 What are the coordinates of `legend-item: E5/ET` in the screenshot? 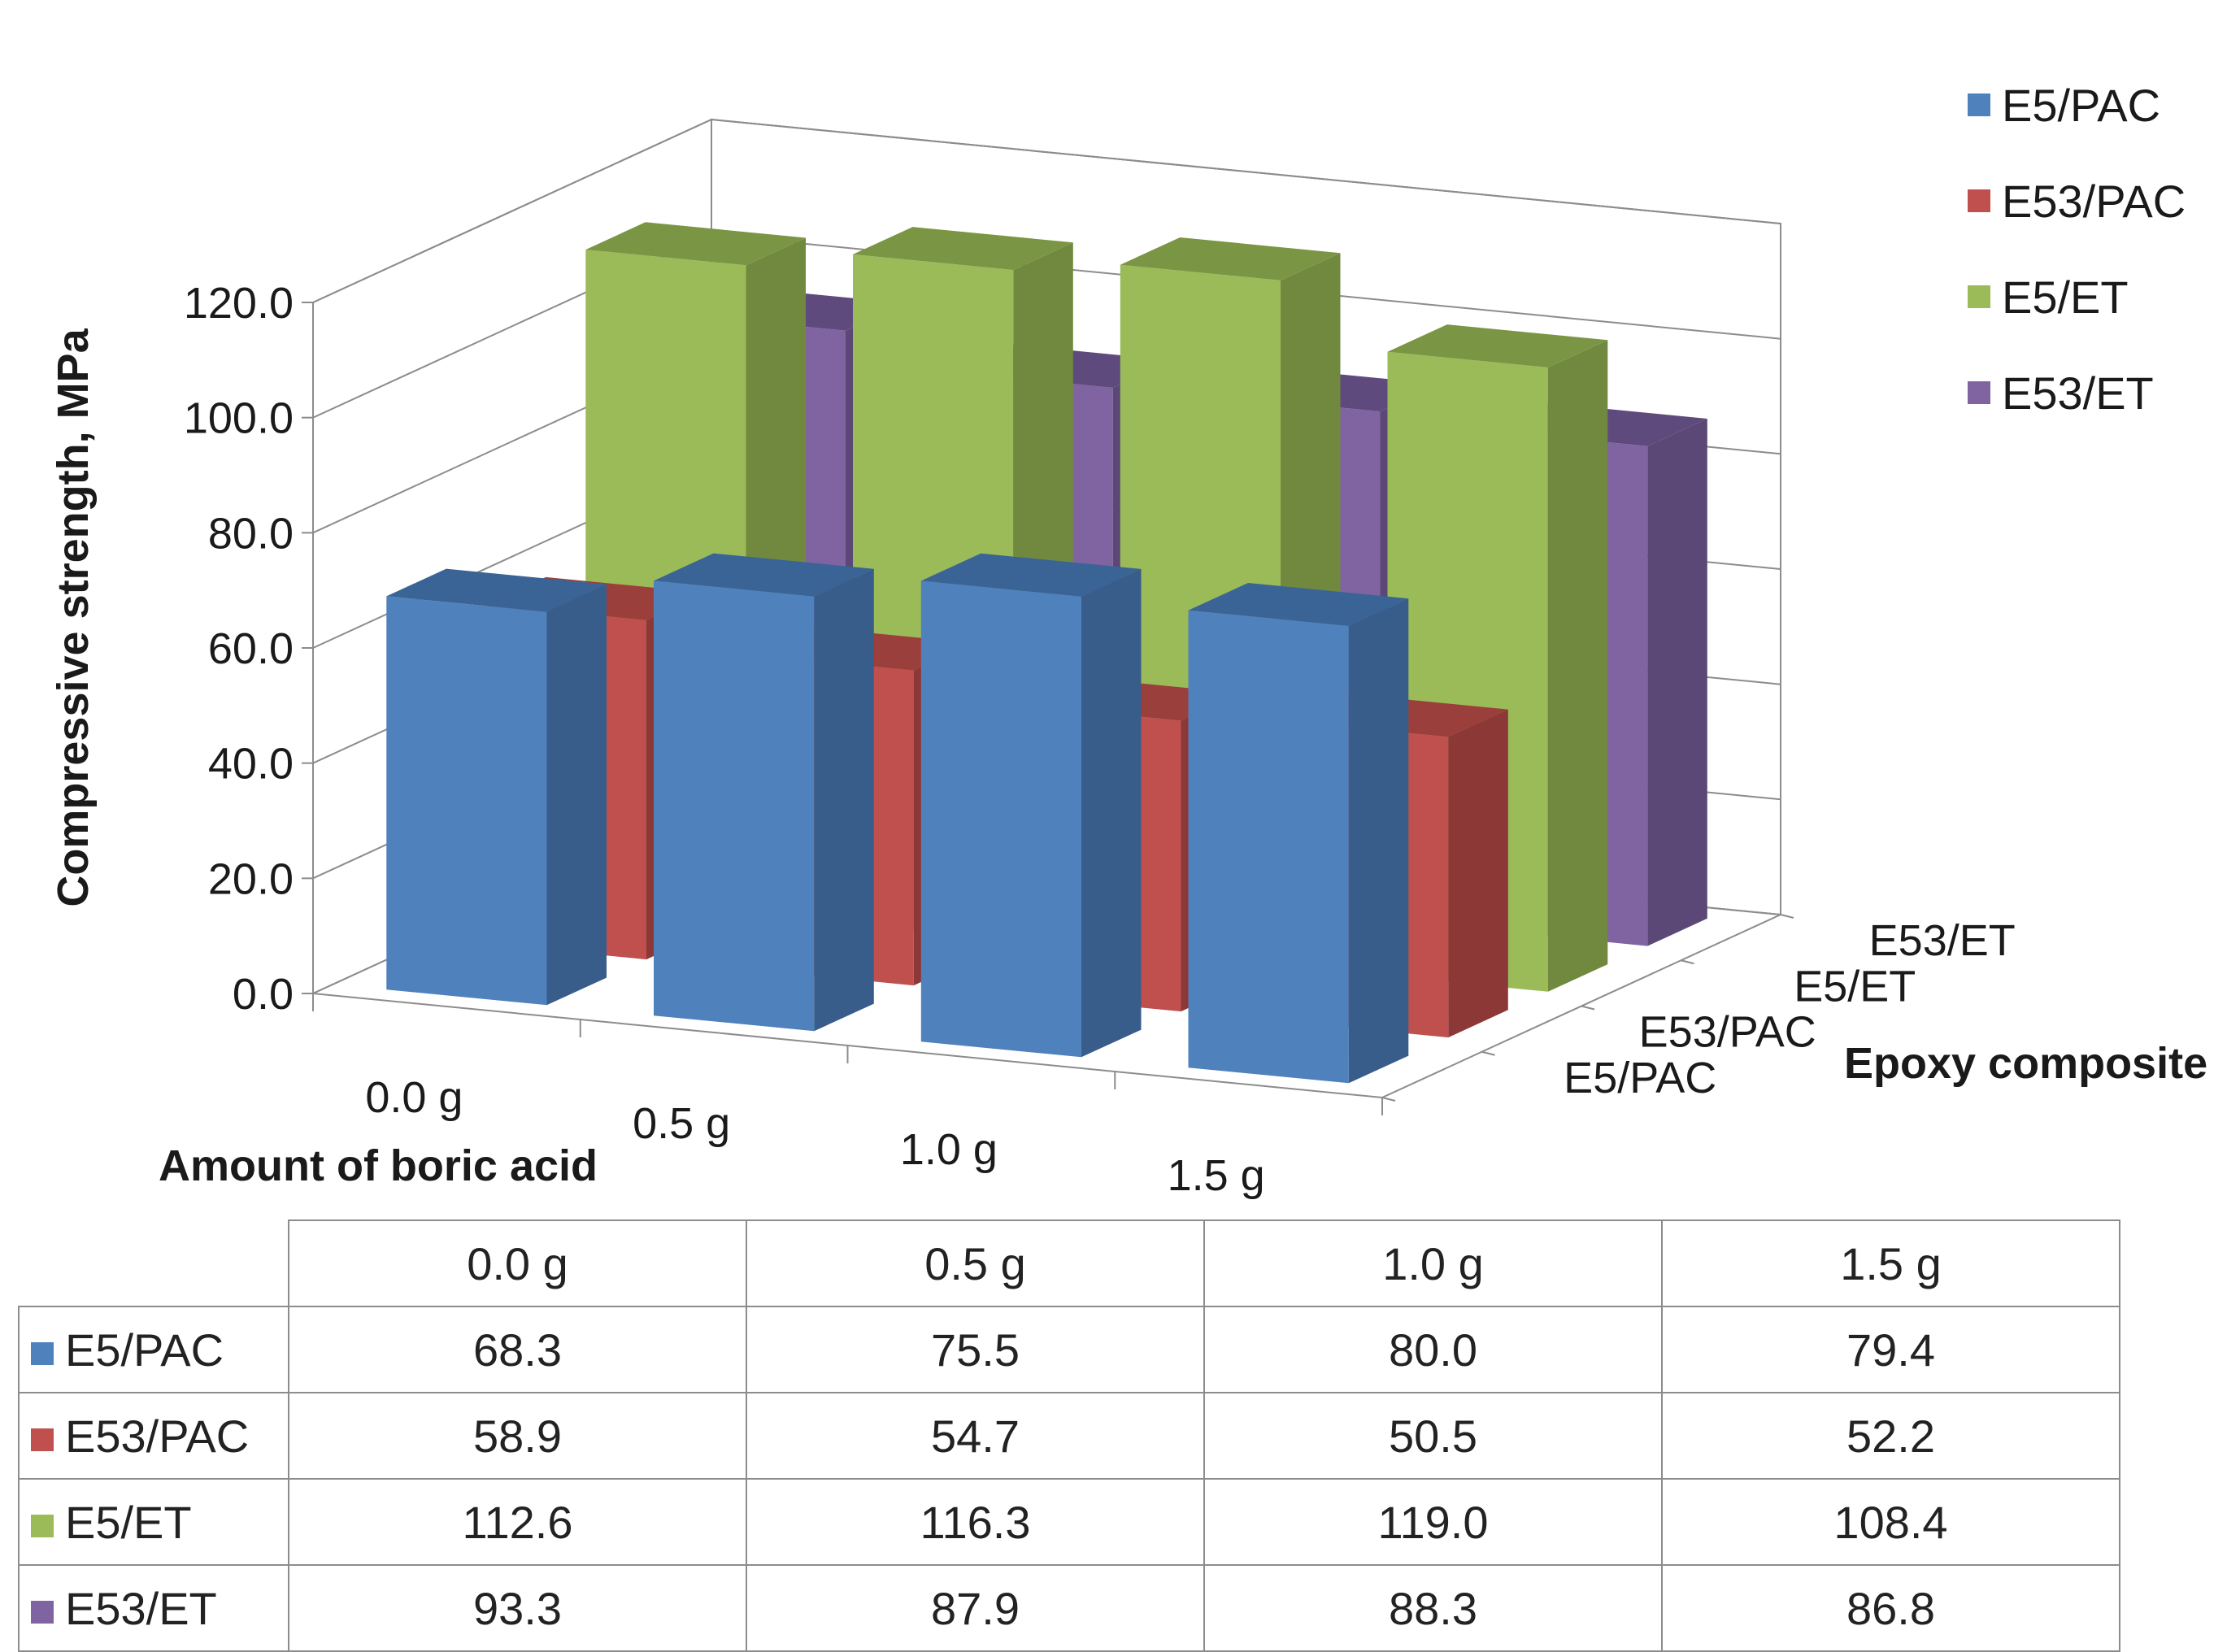 It's located at (2077, 297).